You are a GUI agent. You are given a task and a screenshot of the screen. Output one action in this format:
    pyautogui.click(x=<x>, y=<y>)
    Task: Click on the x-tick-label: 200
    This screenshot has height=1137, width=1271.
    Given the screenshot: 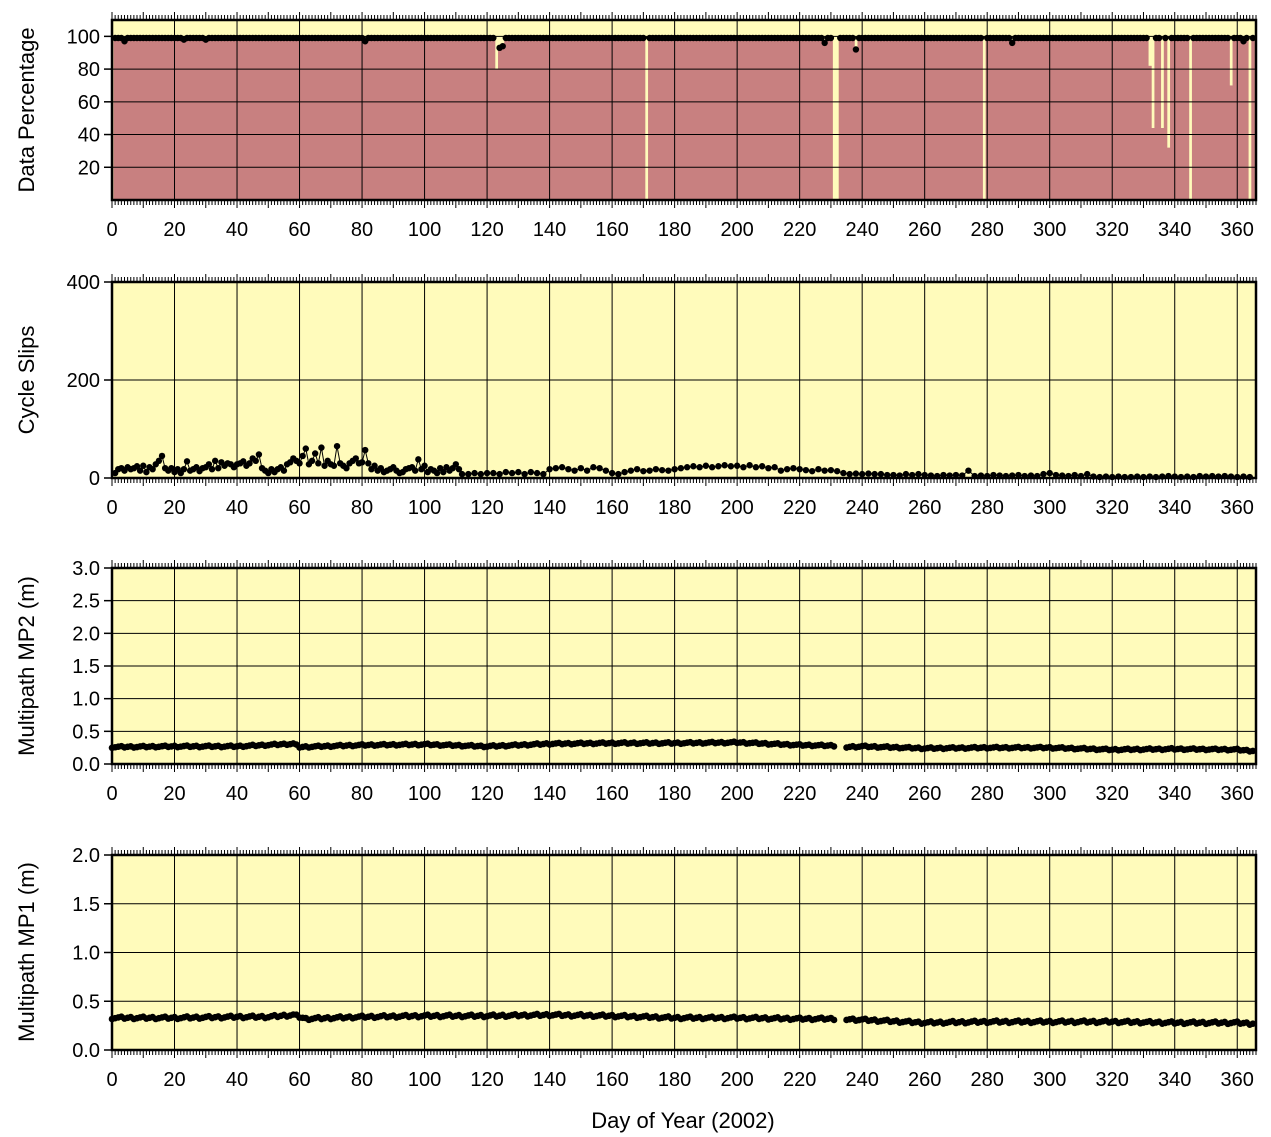 What is the action you would take?
    pyautogui.click(x=736, y=508)
    